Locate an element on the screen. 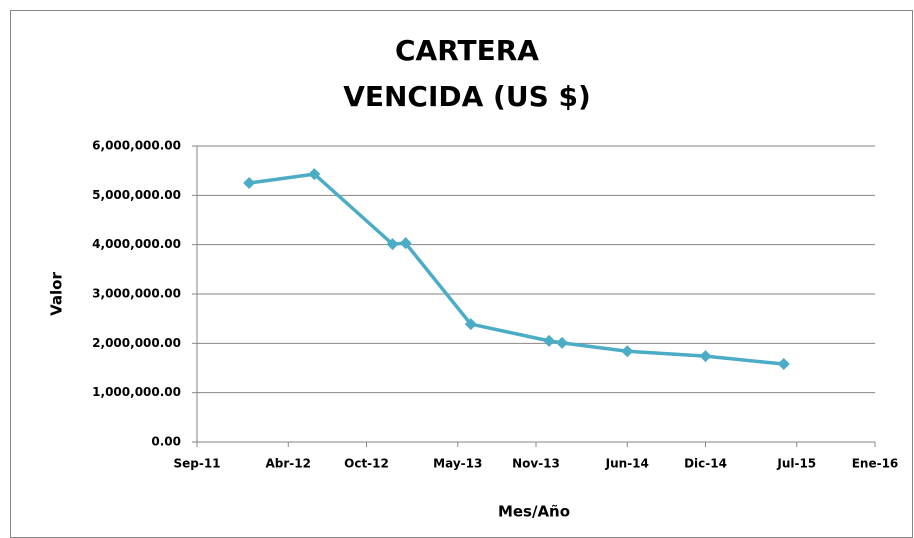 This screenshot has height=538, width=914. x-tick-label: Dic-14 is located at coordinates (705, 464).